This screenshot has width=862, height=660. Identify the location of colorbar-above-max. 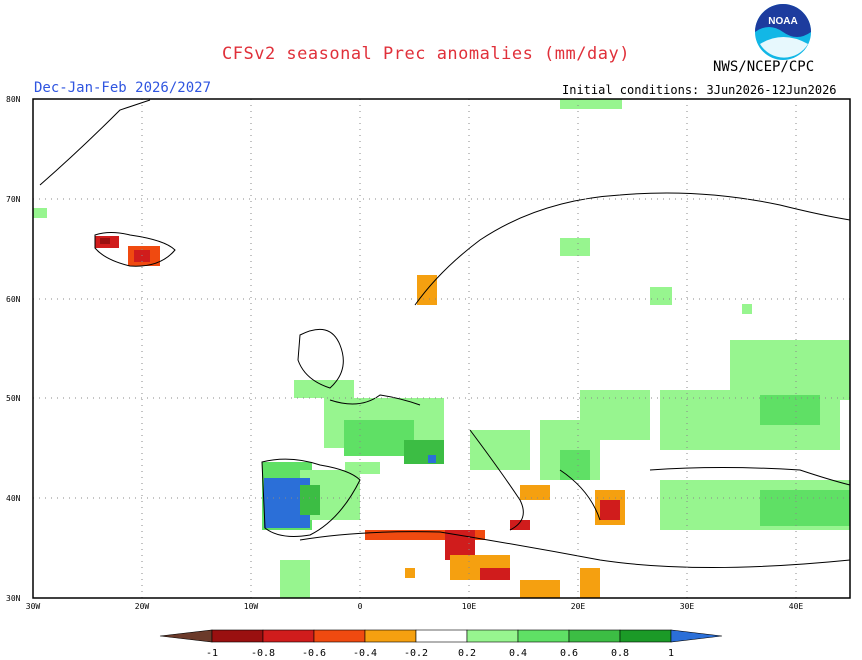
(696, 636).